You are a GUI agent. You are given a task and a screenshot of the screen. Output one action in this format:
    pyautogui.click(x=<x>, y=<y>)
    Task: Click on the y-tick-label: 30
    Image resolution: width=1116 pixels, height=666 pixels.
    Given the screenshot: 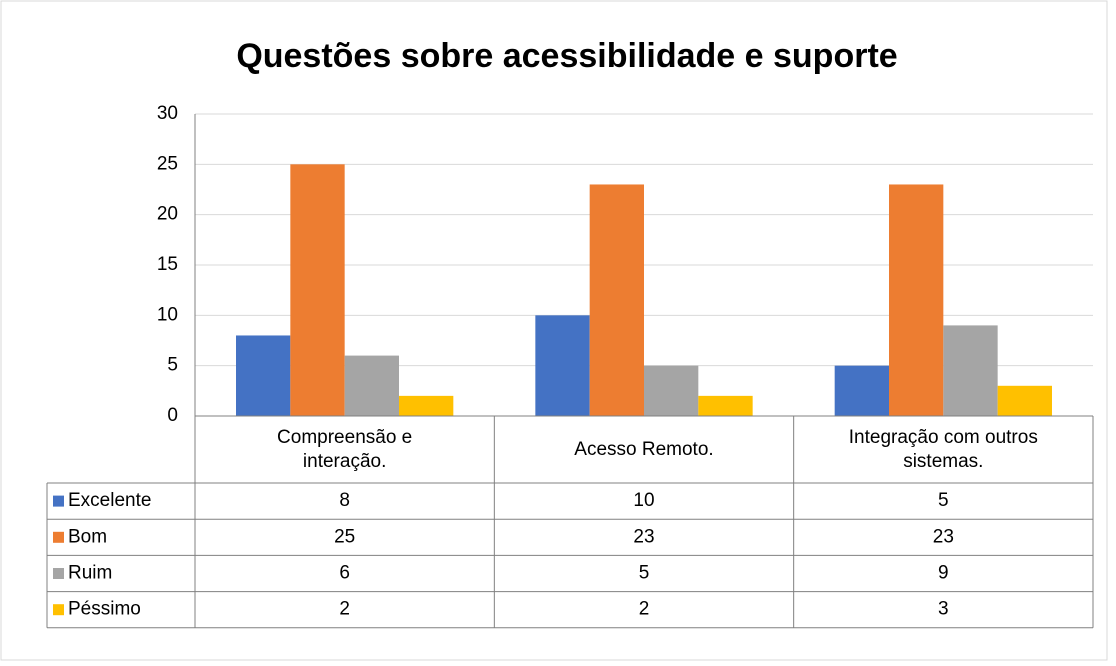 What is the action you would take?
    pyautogui.click(x=167, y=113)
    